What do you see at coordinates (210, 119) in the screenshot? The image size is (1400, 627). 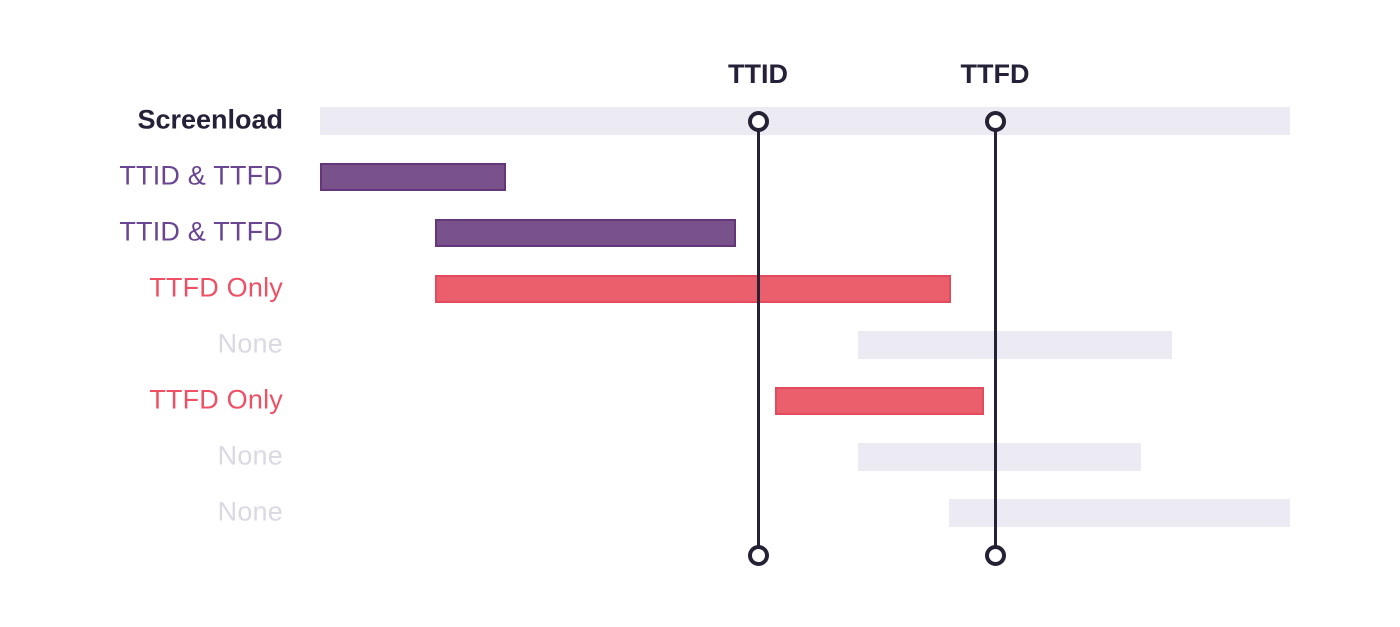 I see `row-label: Screenload` at bounding box center [210, 119].